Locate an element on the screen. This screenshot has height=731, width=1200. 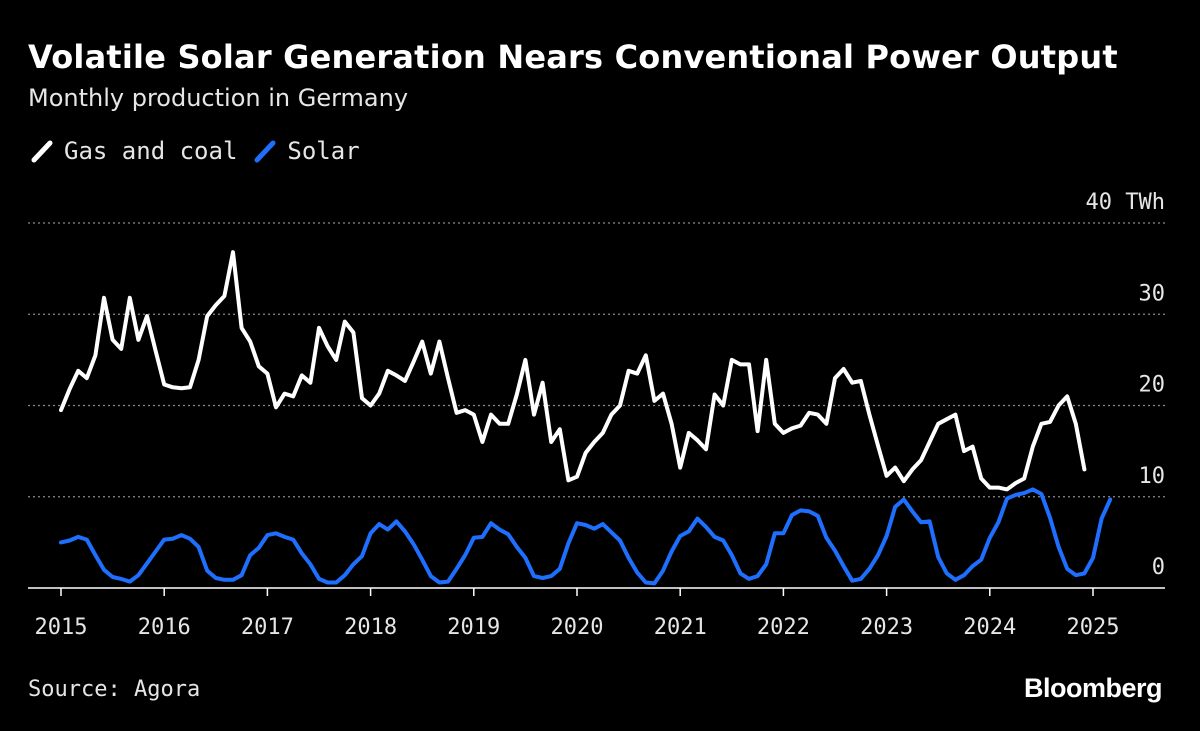
bloomberg-logo: Bloomberg is located at coordinates (1093, 688).